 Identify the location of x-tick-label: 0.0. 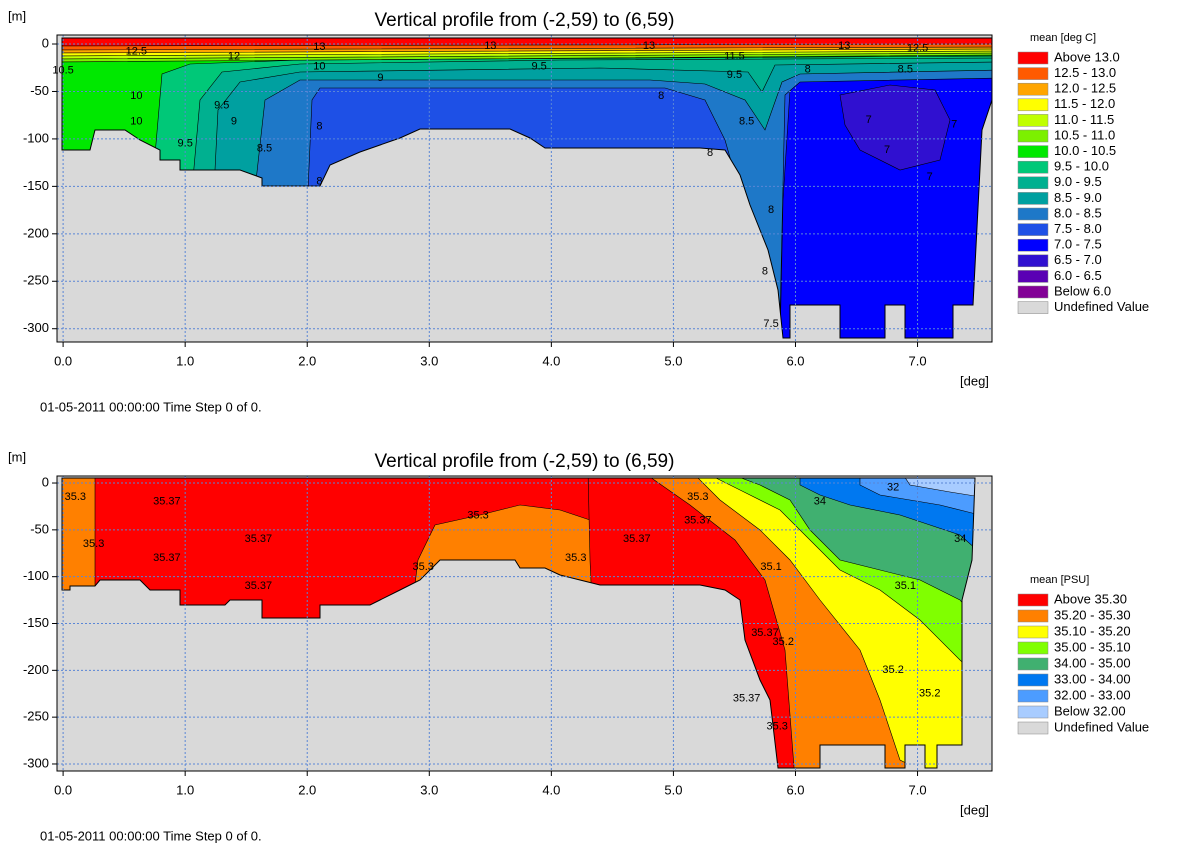
(63, 360).